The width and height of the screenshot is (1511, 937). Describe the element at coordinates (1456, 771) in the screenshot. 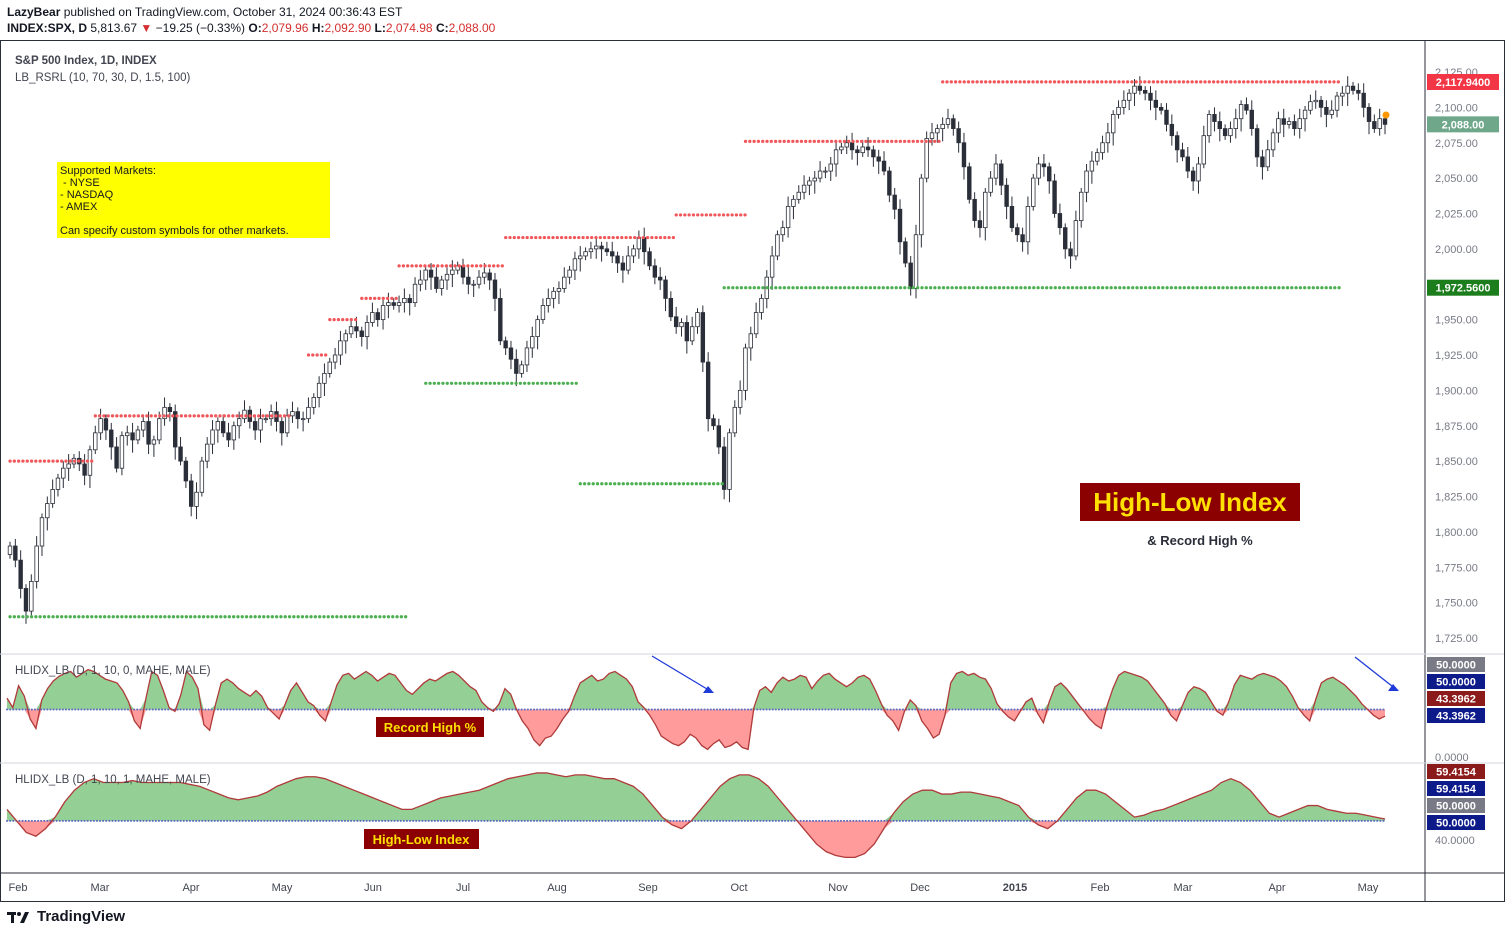

I see `pane3-value-label: 59.4154` at that location.